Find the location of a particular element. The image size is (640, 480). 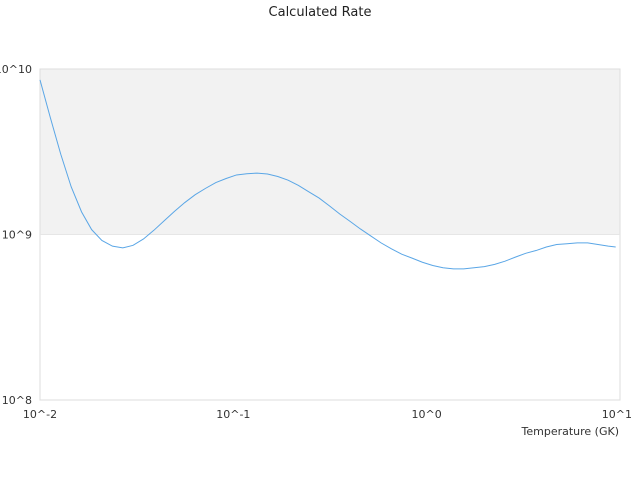

y-tick-label: 10^10 is located at coordinates (16, 69).